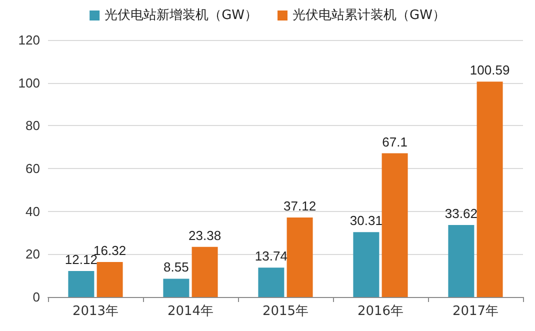 This screenshot has height=331, width=535. Describe the element at coordinates (190, 311) in the screenshot. I see `x-tick-label: 2014年` at that location.